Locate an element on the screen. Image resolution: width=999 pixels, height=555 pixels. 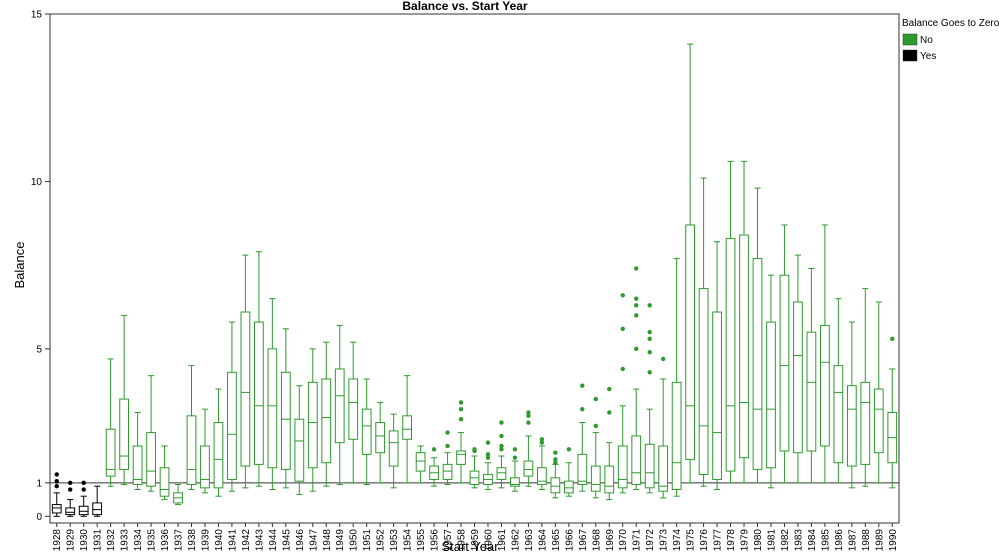
box-1978 is located at coordinates (730, 322).